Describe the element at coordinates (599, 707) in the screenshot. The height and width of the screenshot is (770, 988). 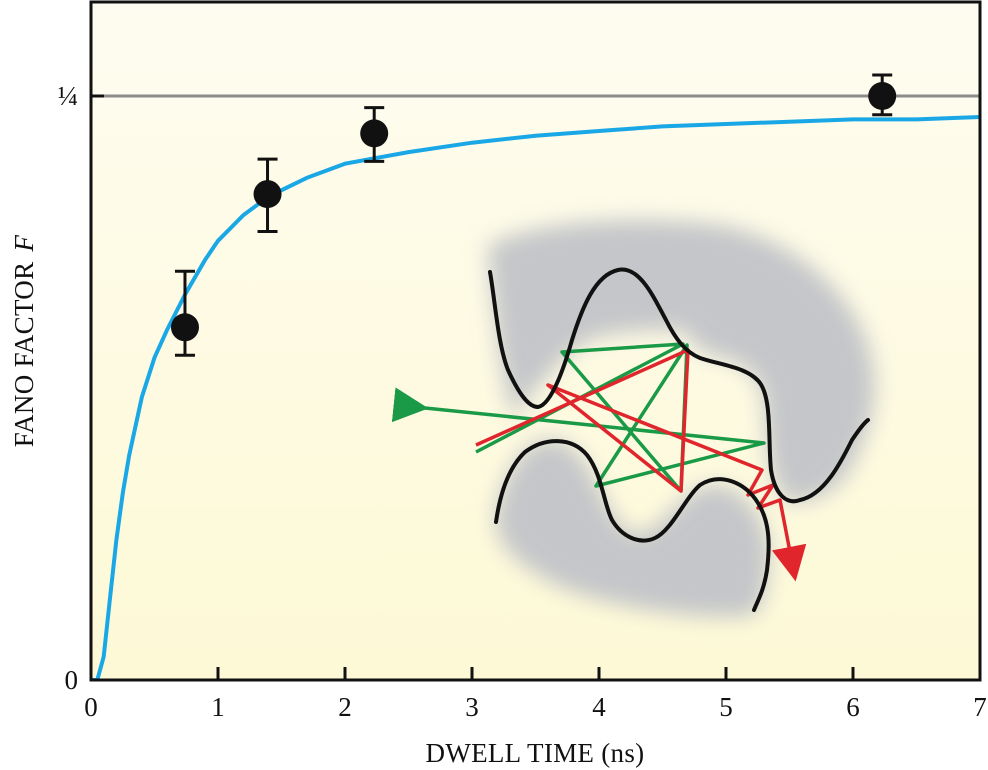
I see `x-tick-label: 4` at that location.